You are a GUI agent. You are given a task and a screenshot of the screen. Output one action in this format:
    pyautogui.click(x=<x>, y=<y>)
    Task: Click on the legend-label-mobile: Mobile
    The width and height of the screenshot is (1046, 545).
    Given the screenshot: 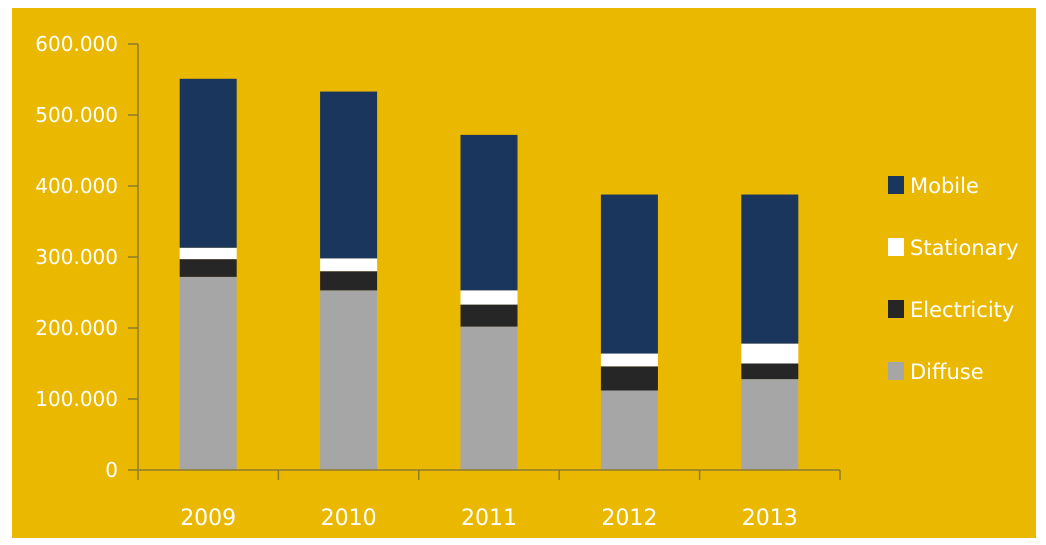 What is the action you would take?
    pyautogui.click(x=944, y=186)
    